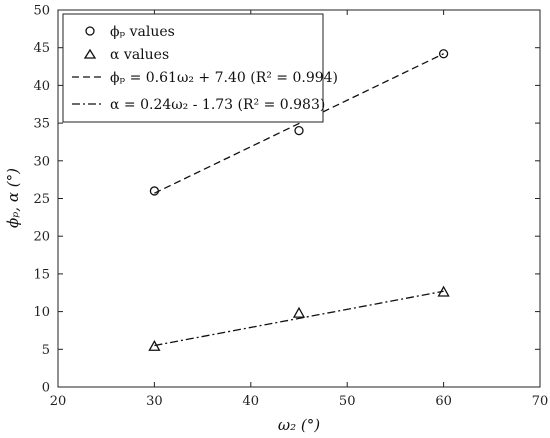 The width and height of the screenshot is (550, 438). What do you see at coordinates (41, 48) in the screenshot?
I see `y-tick-label: 45` at bounding box center [41, 48].